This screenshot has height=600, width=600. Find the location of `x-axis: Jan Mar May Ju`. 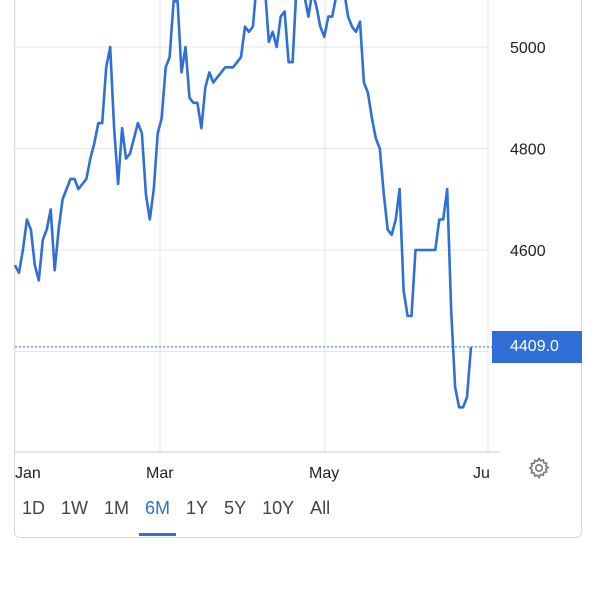

x-axis: Jan Mar May Ju is located at coordinates (257, 466).